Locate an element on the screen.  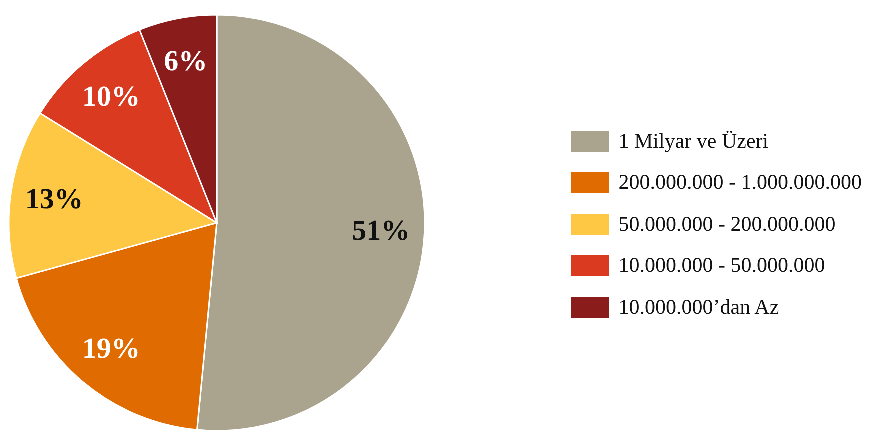
legend-label: 200.000.000 - 1.000.000.000 is located at coordinates (740, 182).